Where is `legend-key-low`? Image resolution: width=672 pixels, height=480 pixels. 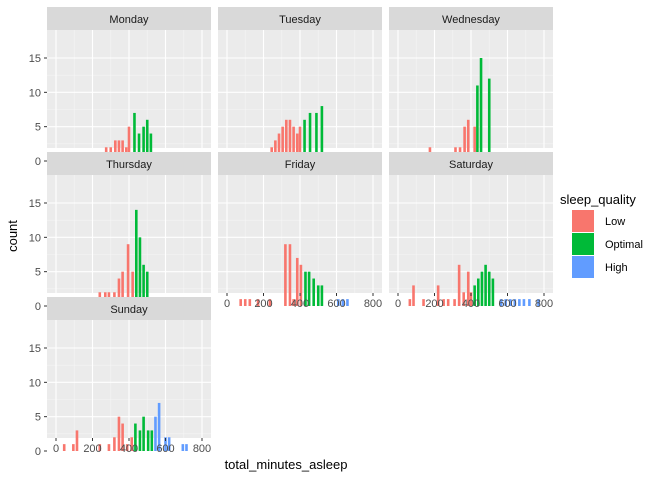 legend-key-low is located at coordinates (583, 221).